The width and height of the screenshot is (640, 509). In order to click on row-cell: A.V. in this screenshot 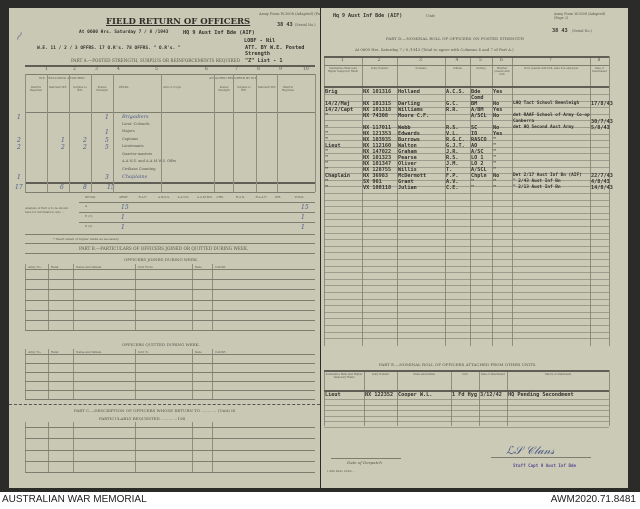, I will do `click(452, 182)`.